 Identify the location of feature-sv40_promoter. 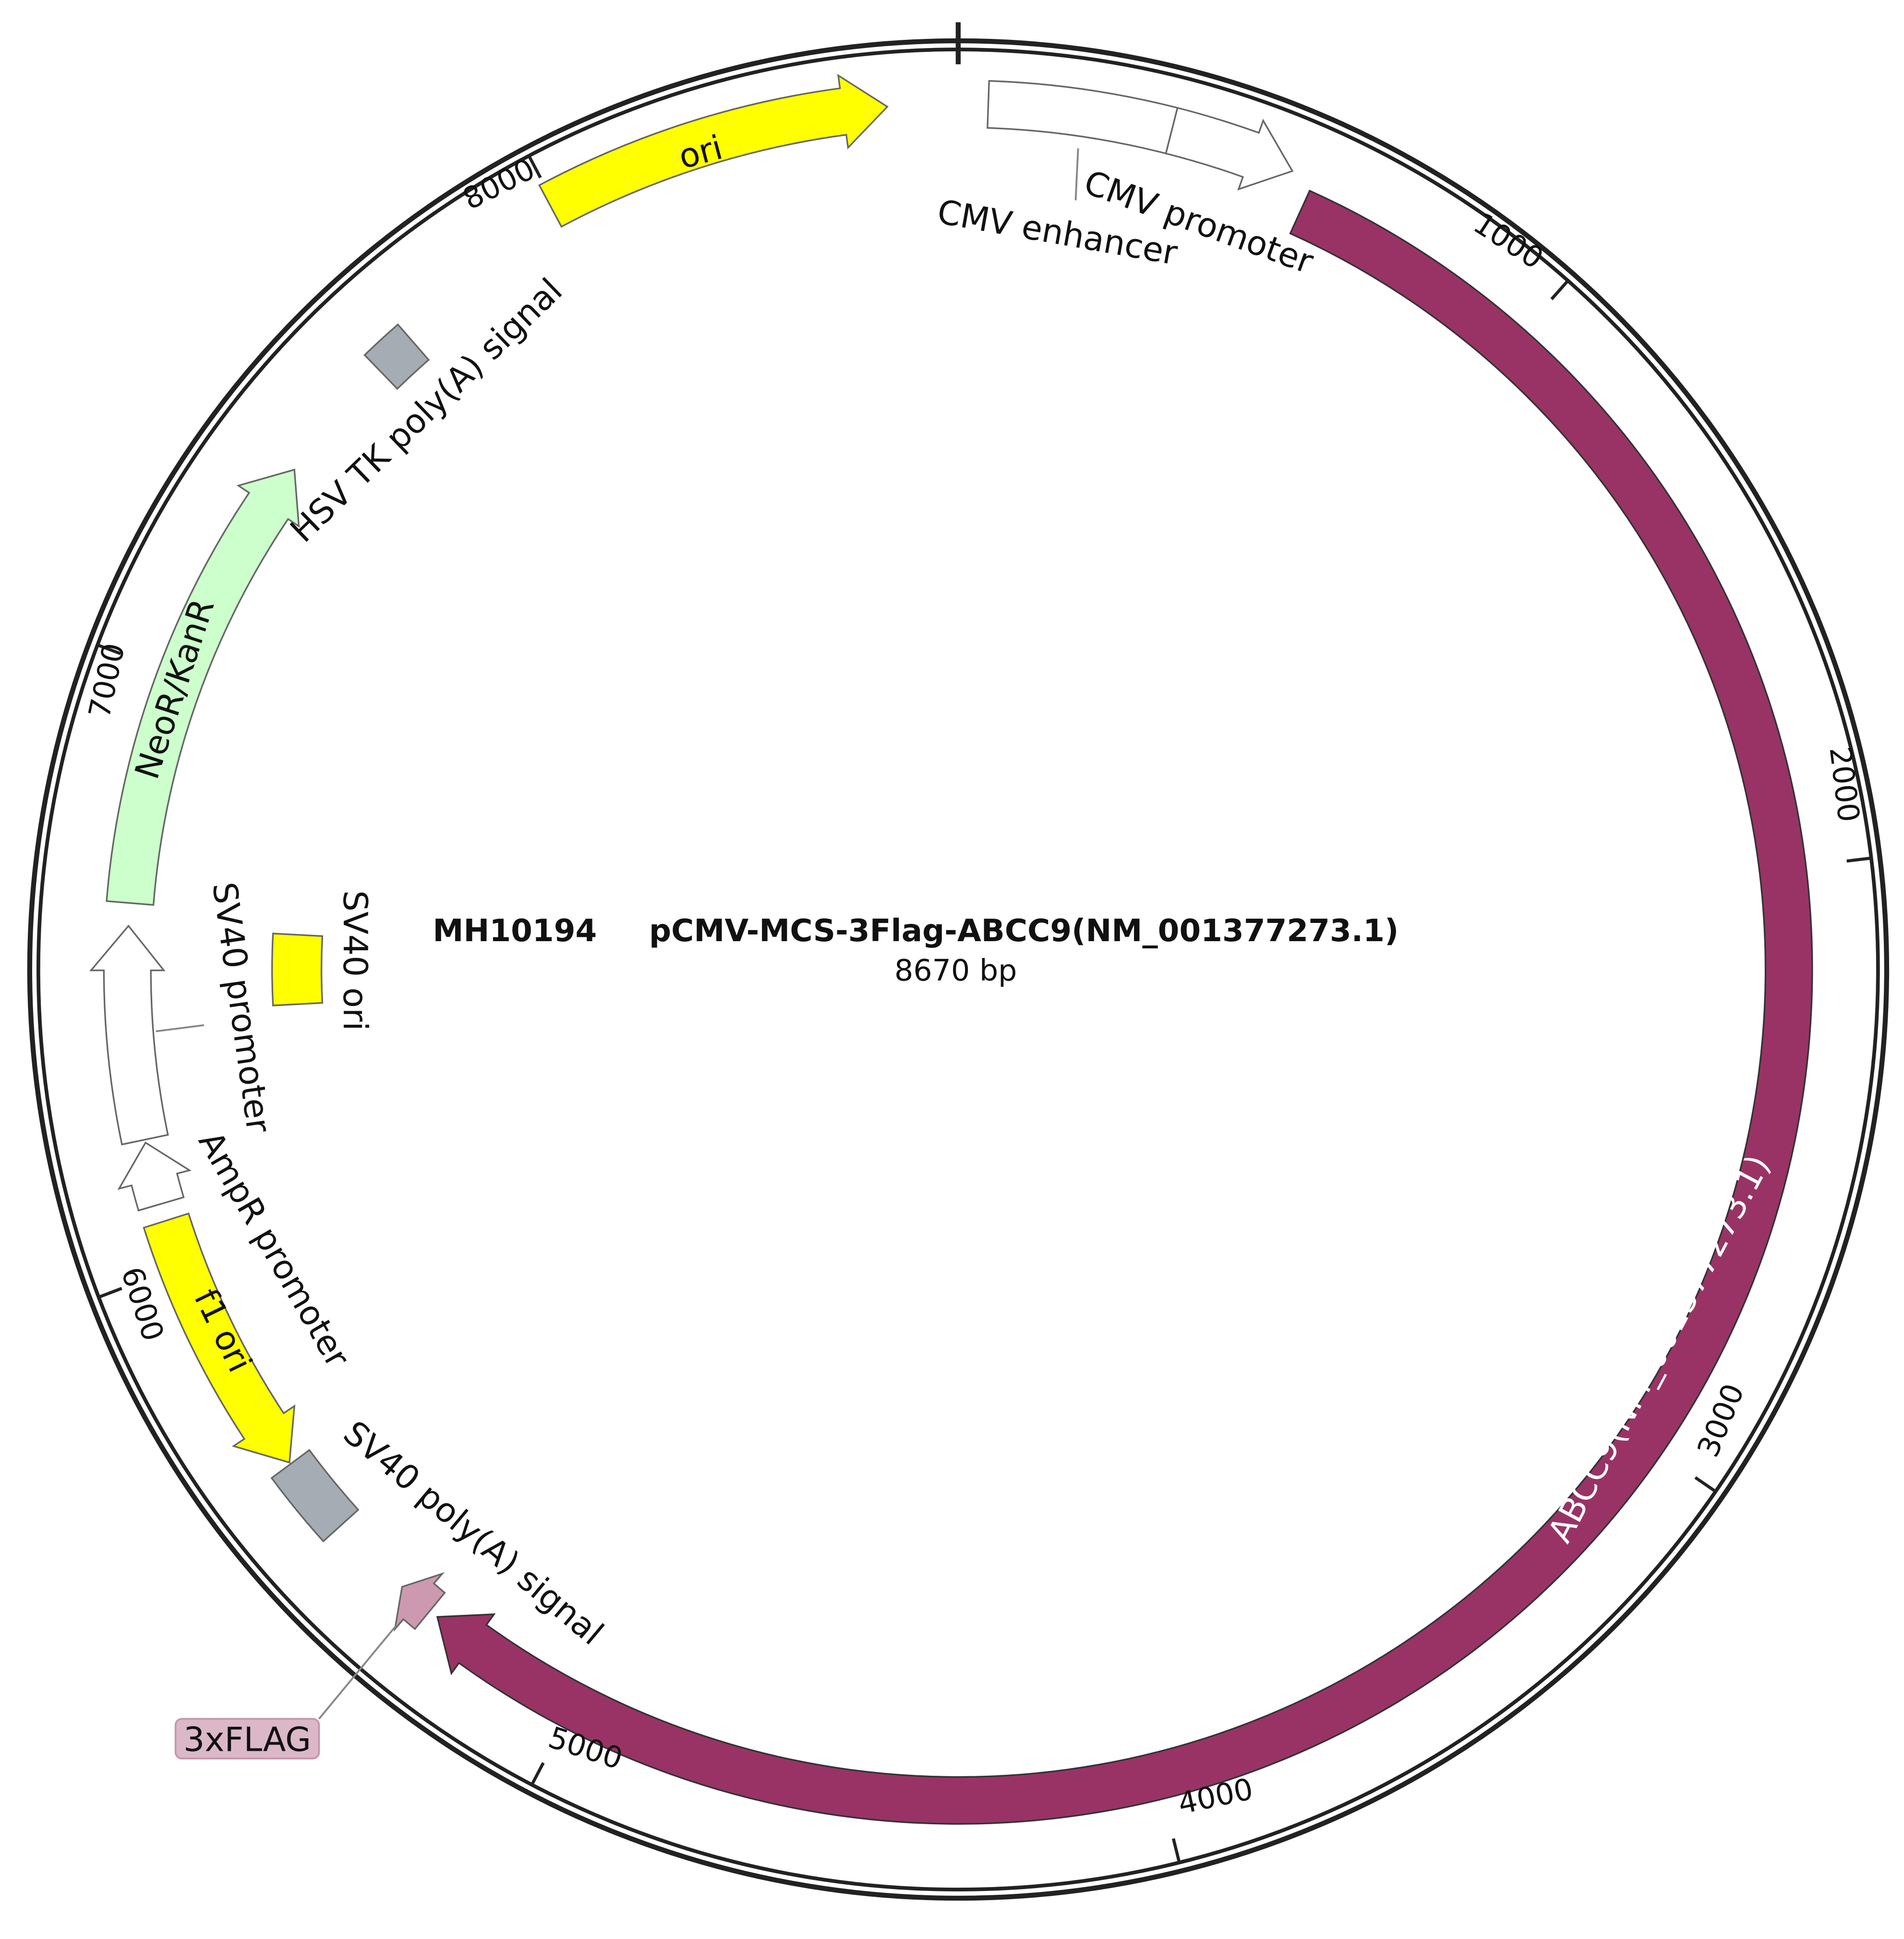
(129, 1035).